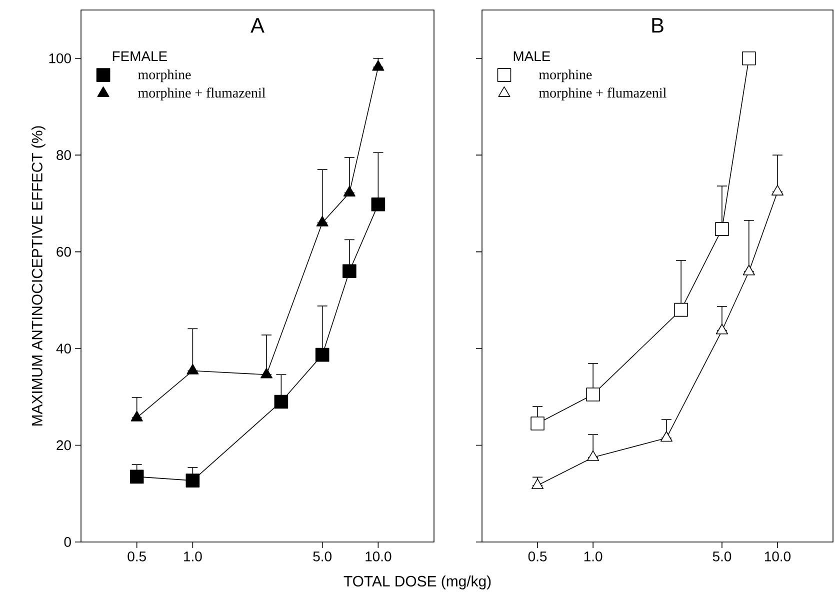 The image size is (835, 613). Describe the element at coordinates (532, 56) in the screenshot. I see `legend-title: MALE` at that location.